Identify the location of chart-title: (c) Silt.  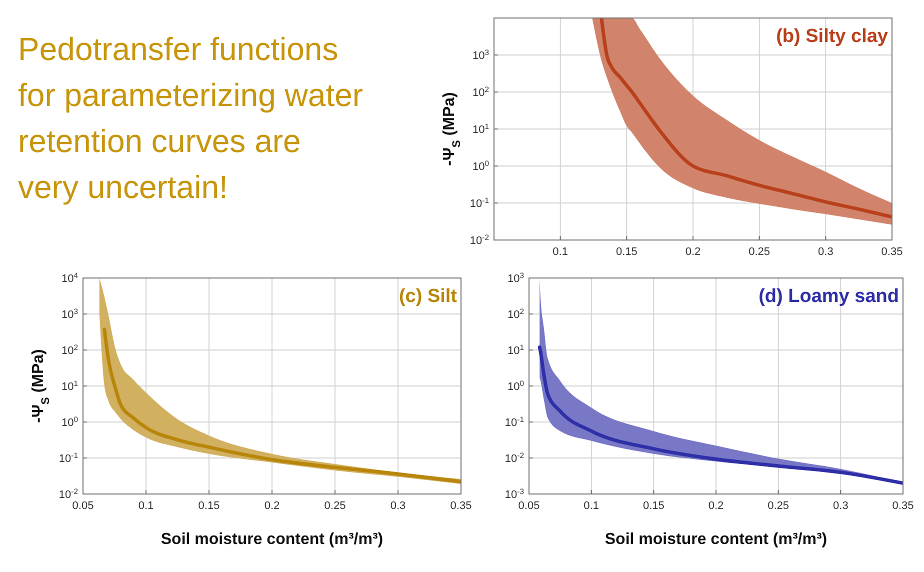
(428, 296).